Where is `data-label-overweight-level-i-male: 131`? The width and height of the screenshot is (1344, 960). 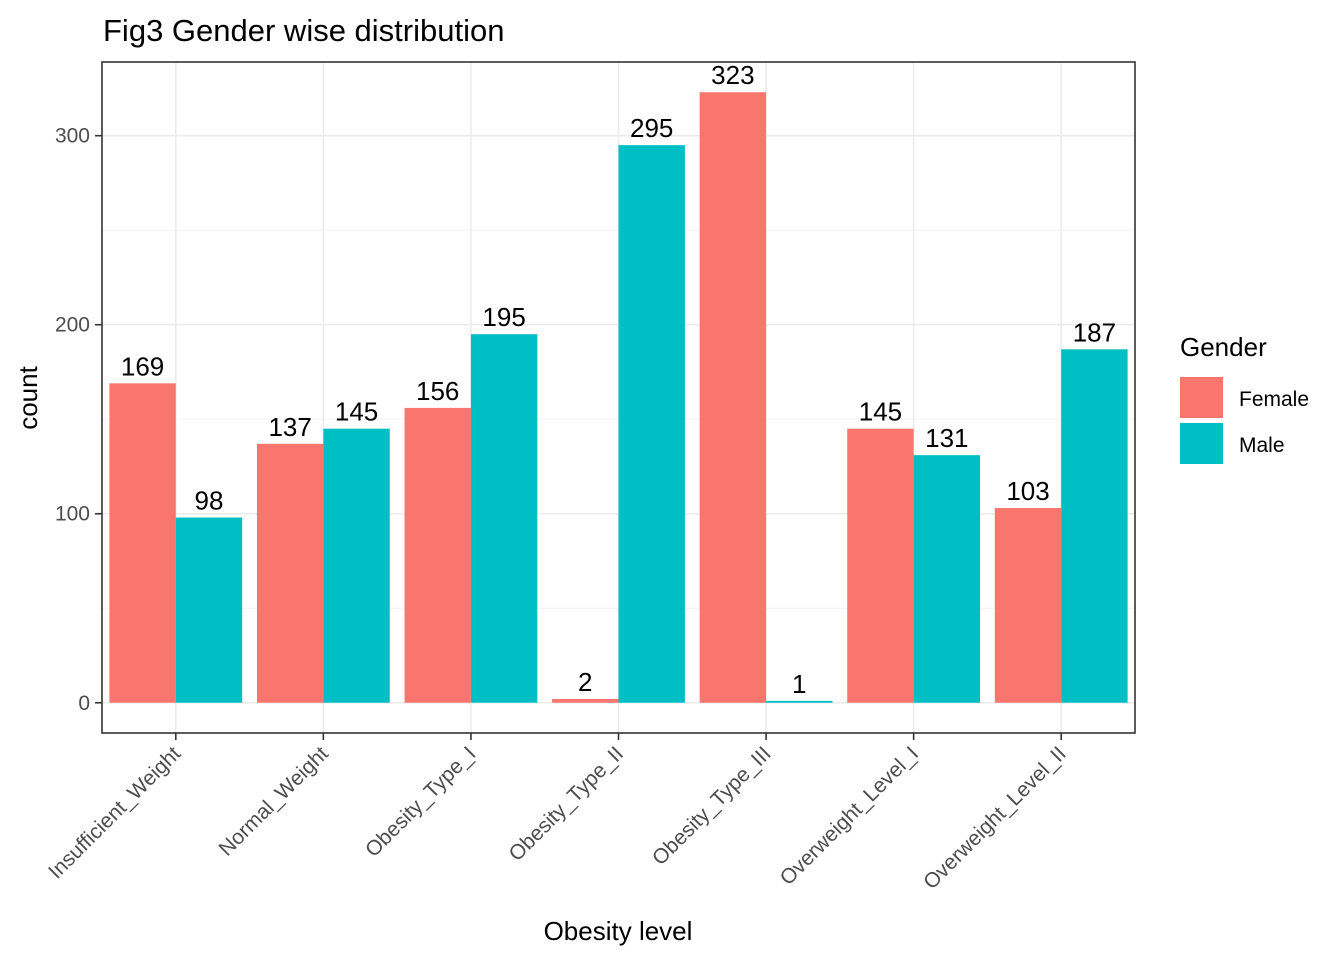 data-label-overweight-level-i-male: 131 is located at coordinates (946, 438).